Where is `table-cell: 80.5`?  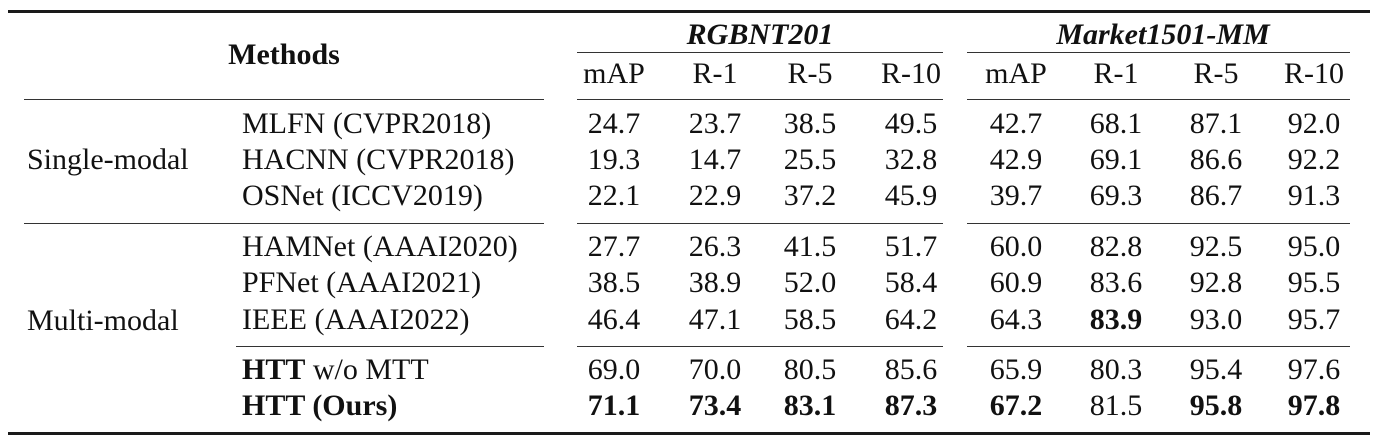
table-cell: 80.5 is located at coordinates (810, 369).